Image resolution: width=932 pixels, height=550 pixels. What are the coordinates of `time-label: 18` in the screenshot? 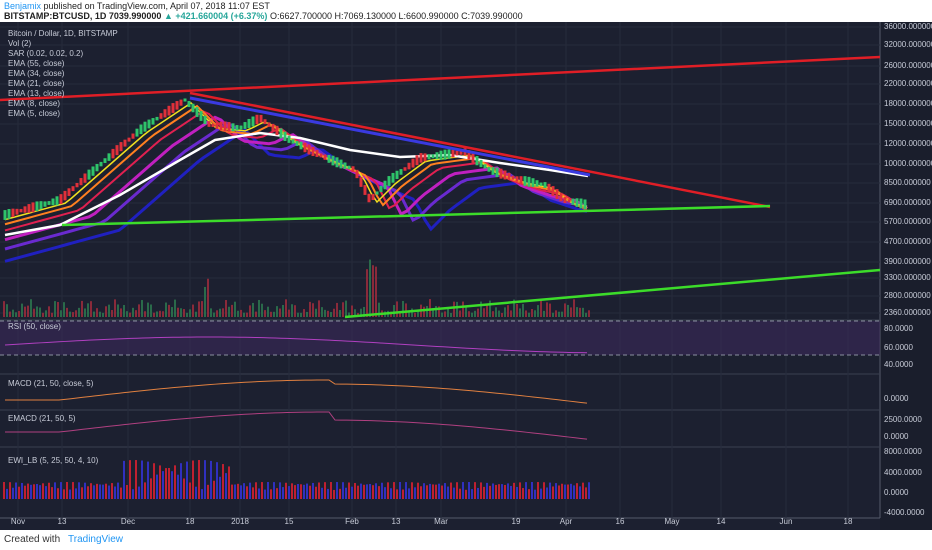 It's located at (848, 521).